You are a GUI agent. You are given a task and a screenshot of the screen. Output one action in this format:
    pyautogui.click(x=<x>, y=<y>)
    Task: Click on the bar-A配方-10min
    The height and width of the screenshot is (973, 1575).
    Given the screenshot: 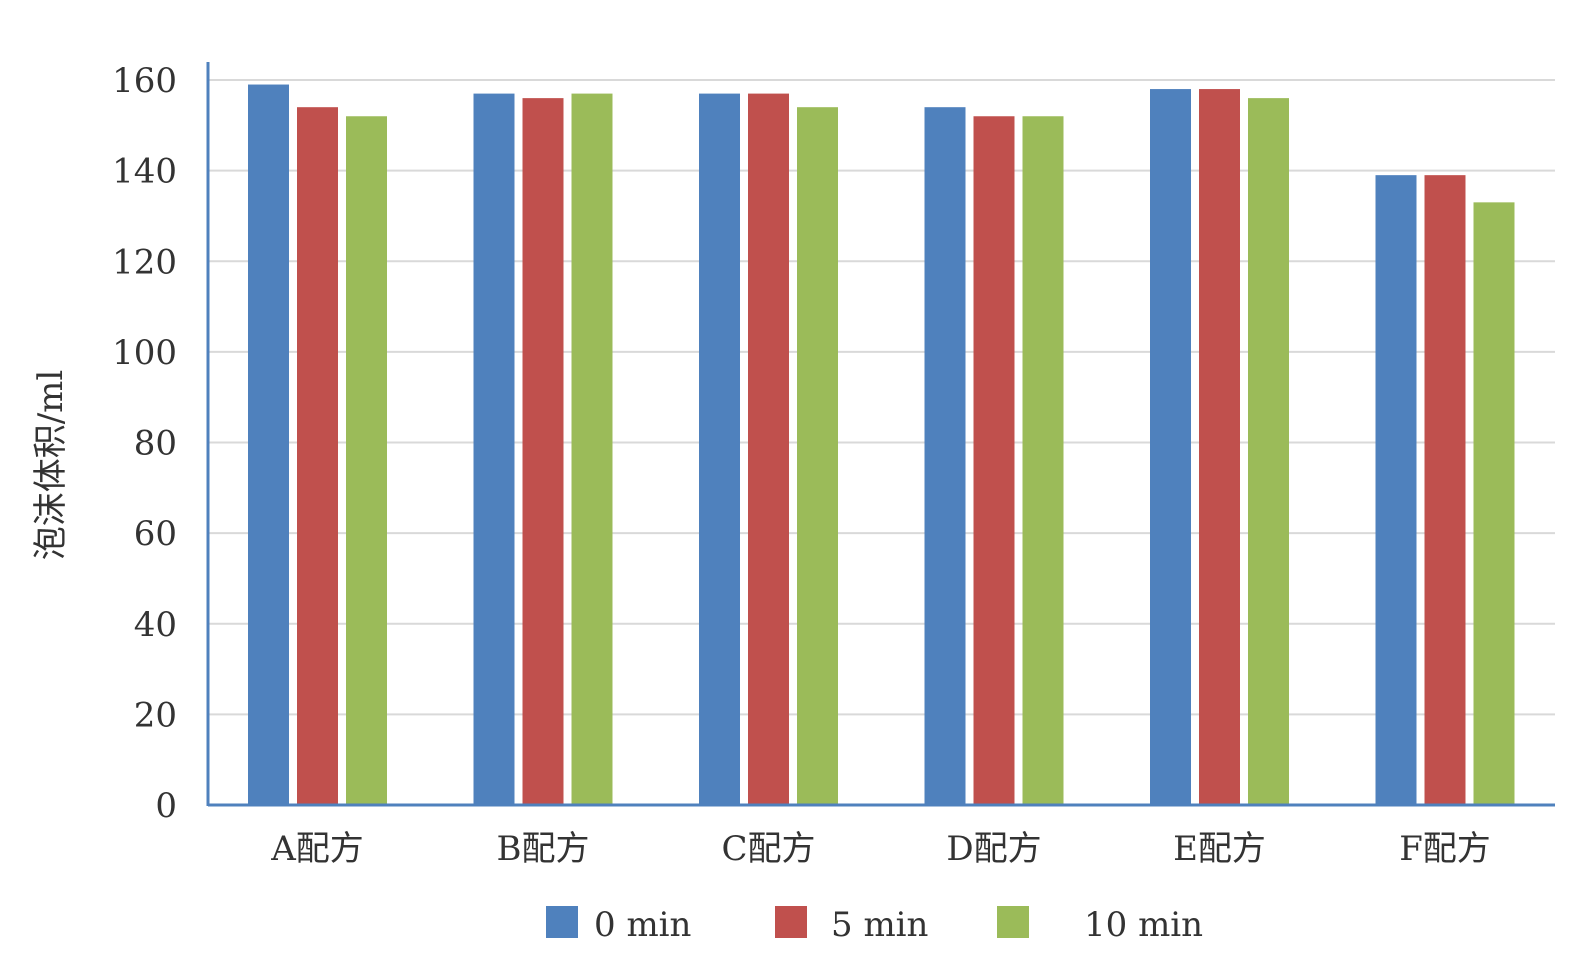 What is the action you would take?
    pyautogui.click(x=366, y=460)
    